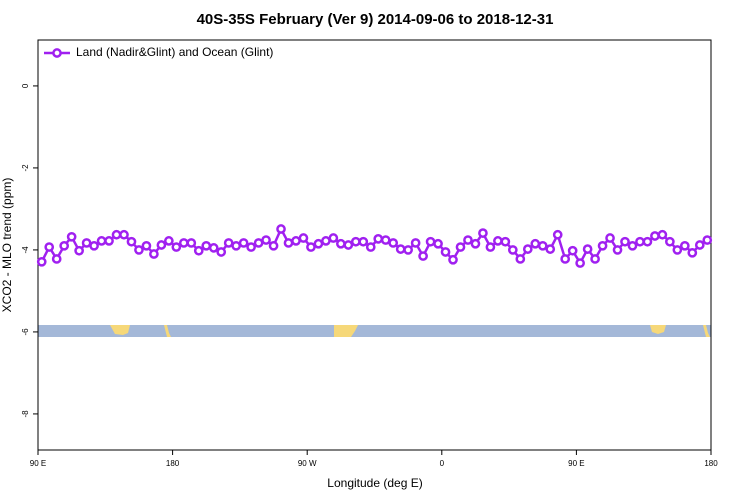 This screenshot has width=750, height=500. What do you see at coordinates (7, 245) in the screenshot?
I see `y-axis-label: XCO2 - MLO trend (ppm)` at bounding box center [7, 245].